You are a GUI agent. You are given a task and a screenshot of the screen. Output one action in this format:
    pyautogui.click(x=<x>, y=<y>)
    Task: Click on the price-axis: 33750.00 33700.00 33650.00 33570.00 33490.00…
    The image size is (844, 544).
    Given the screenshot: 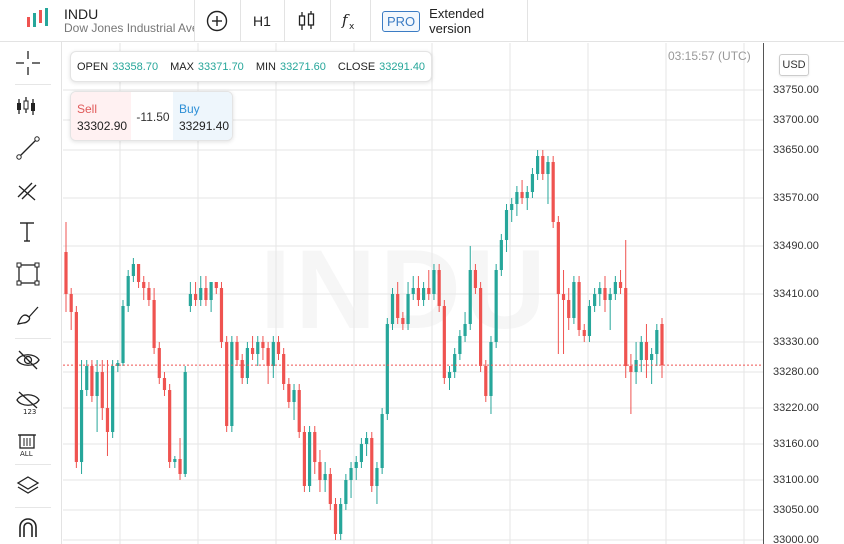 What is the action you would take?
    pyautogui.click(x=803, y=293)
    